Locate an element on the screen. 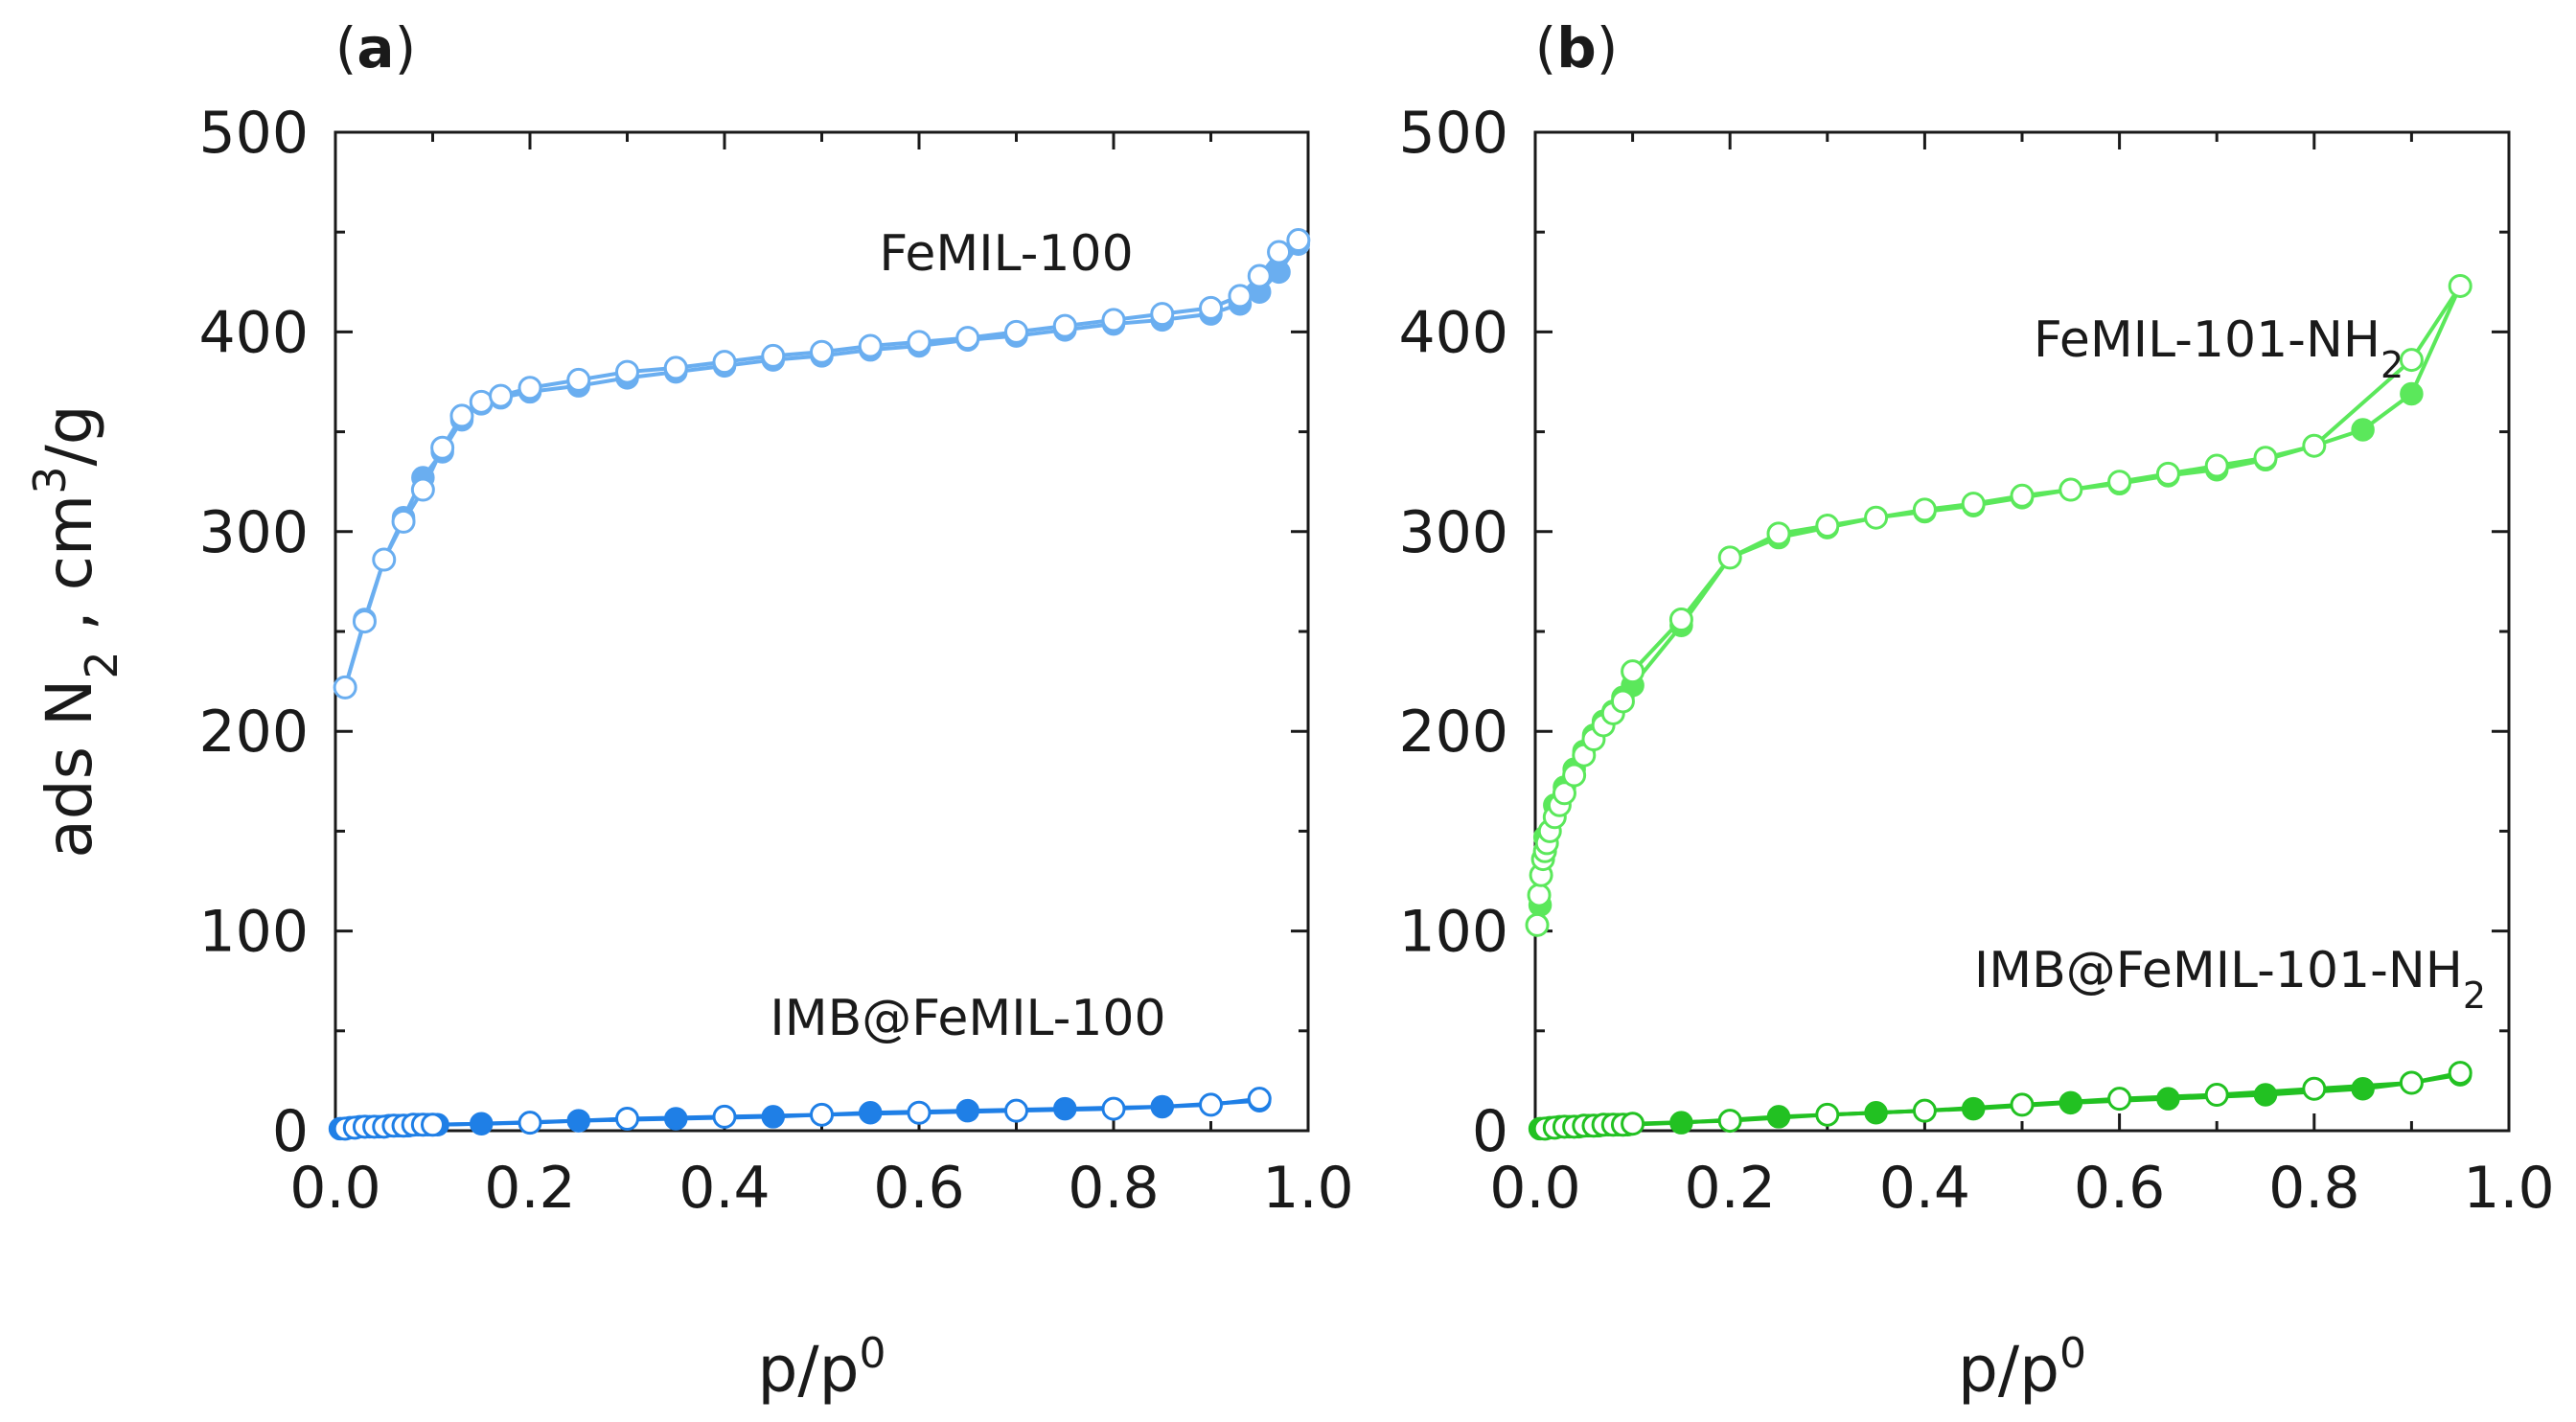  x-tick-label: 0.8 is located at coordinates (2313, 1188).